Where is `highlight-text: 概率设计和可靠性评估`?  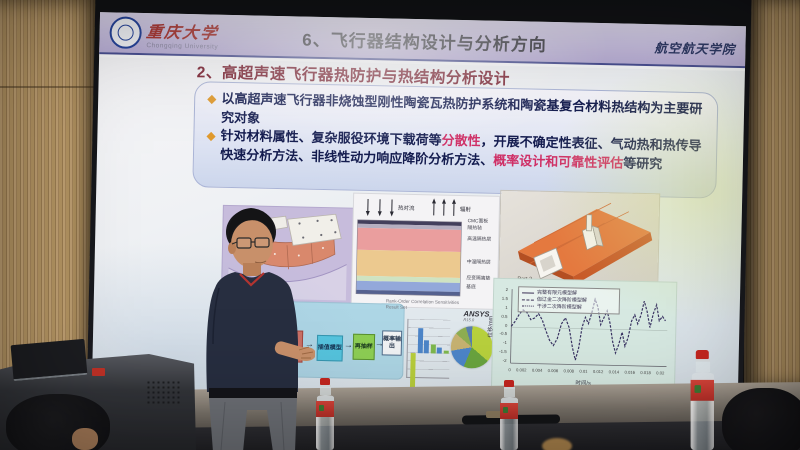 highlight-text: 概率设计和可靠性评估 is located at coordinates (558, 161).